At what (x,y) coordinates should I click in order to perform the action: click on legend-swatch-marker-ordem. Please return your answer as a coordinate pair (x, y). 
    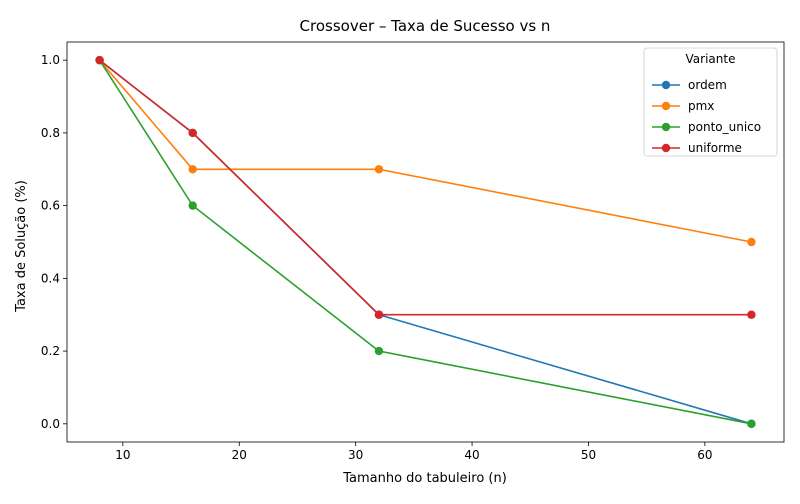
    Looking at the image, I should click on (666, 85).